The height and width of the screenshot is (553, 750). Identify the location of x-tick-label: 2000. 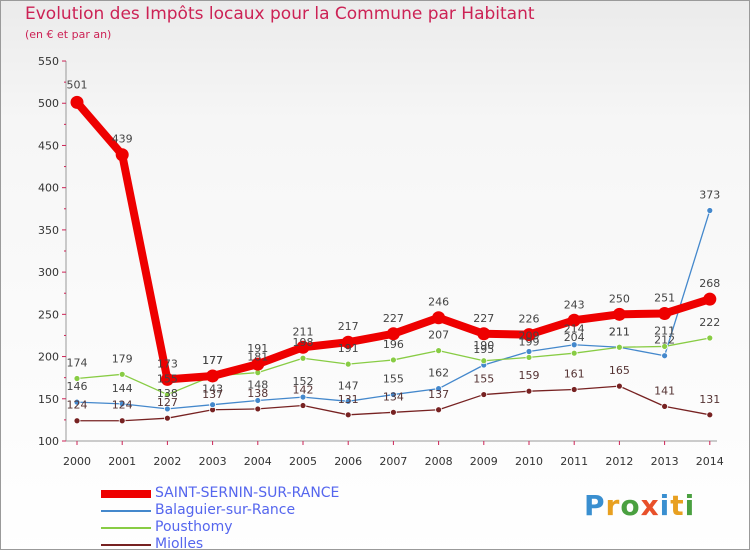
(77, 461).